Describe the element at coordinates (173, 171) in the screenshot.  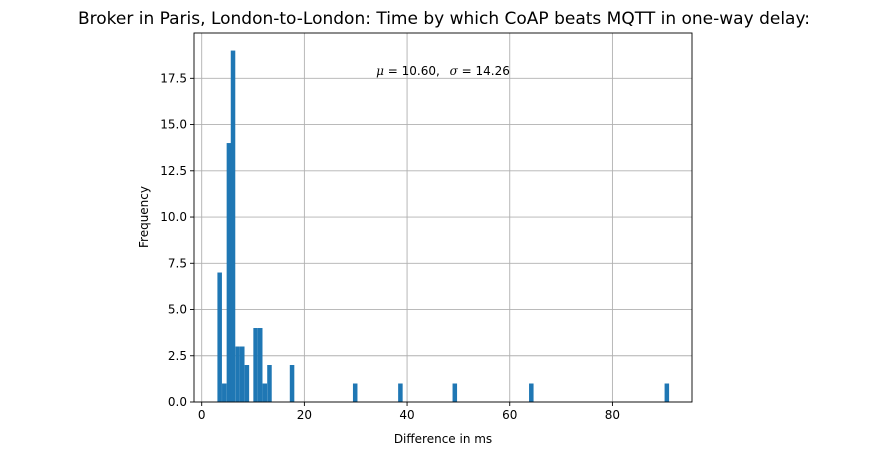
I see `y-tick-label: 12.5` at that location.